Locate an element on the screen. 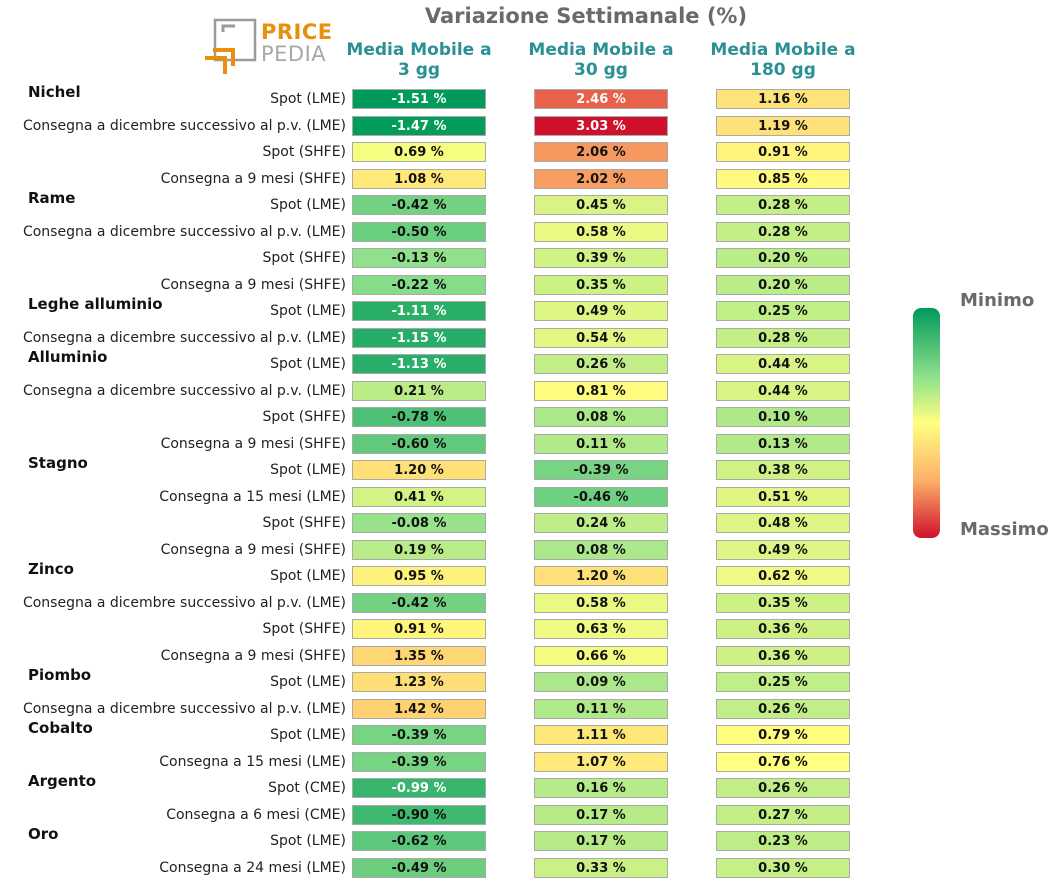  row-label: Consegna a 15 mesi (LME) is located at coordinates (252, 761).